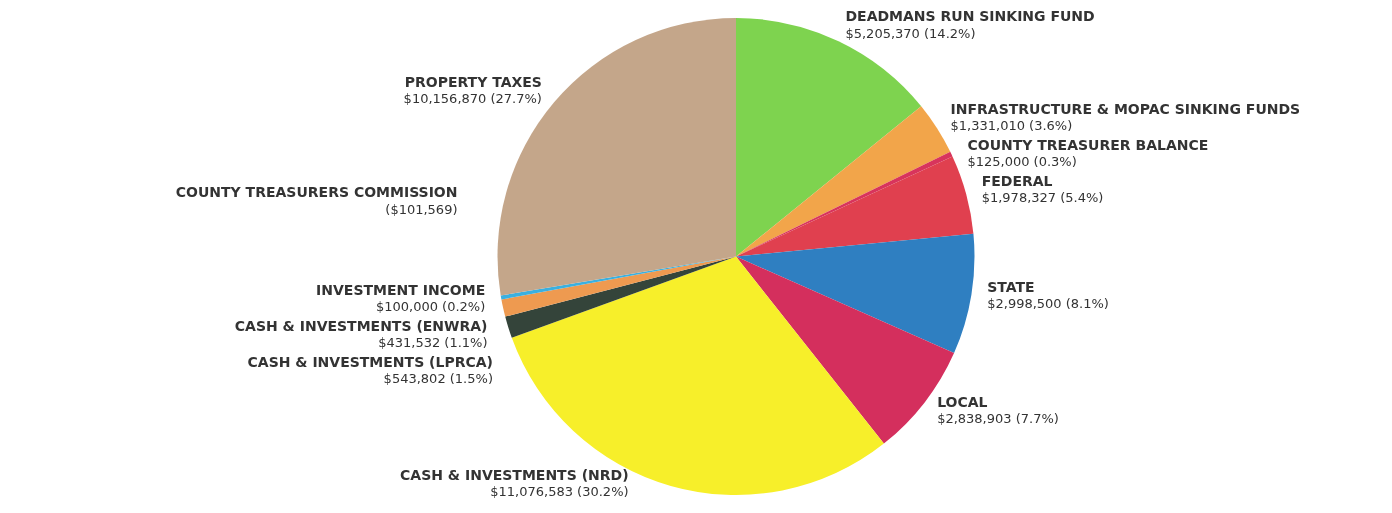  I want to click on slice-label: LOCAL, so click(962, 402).